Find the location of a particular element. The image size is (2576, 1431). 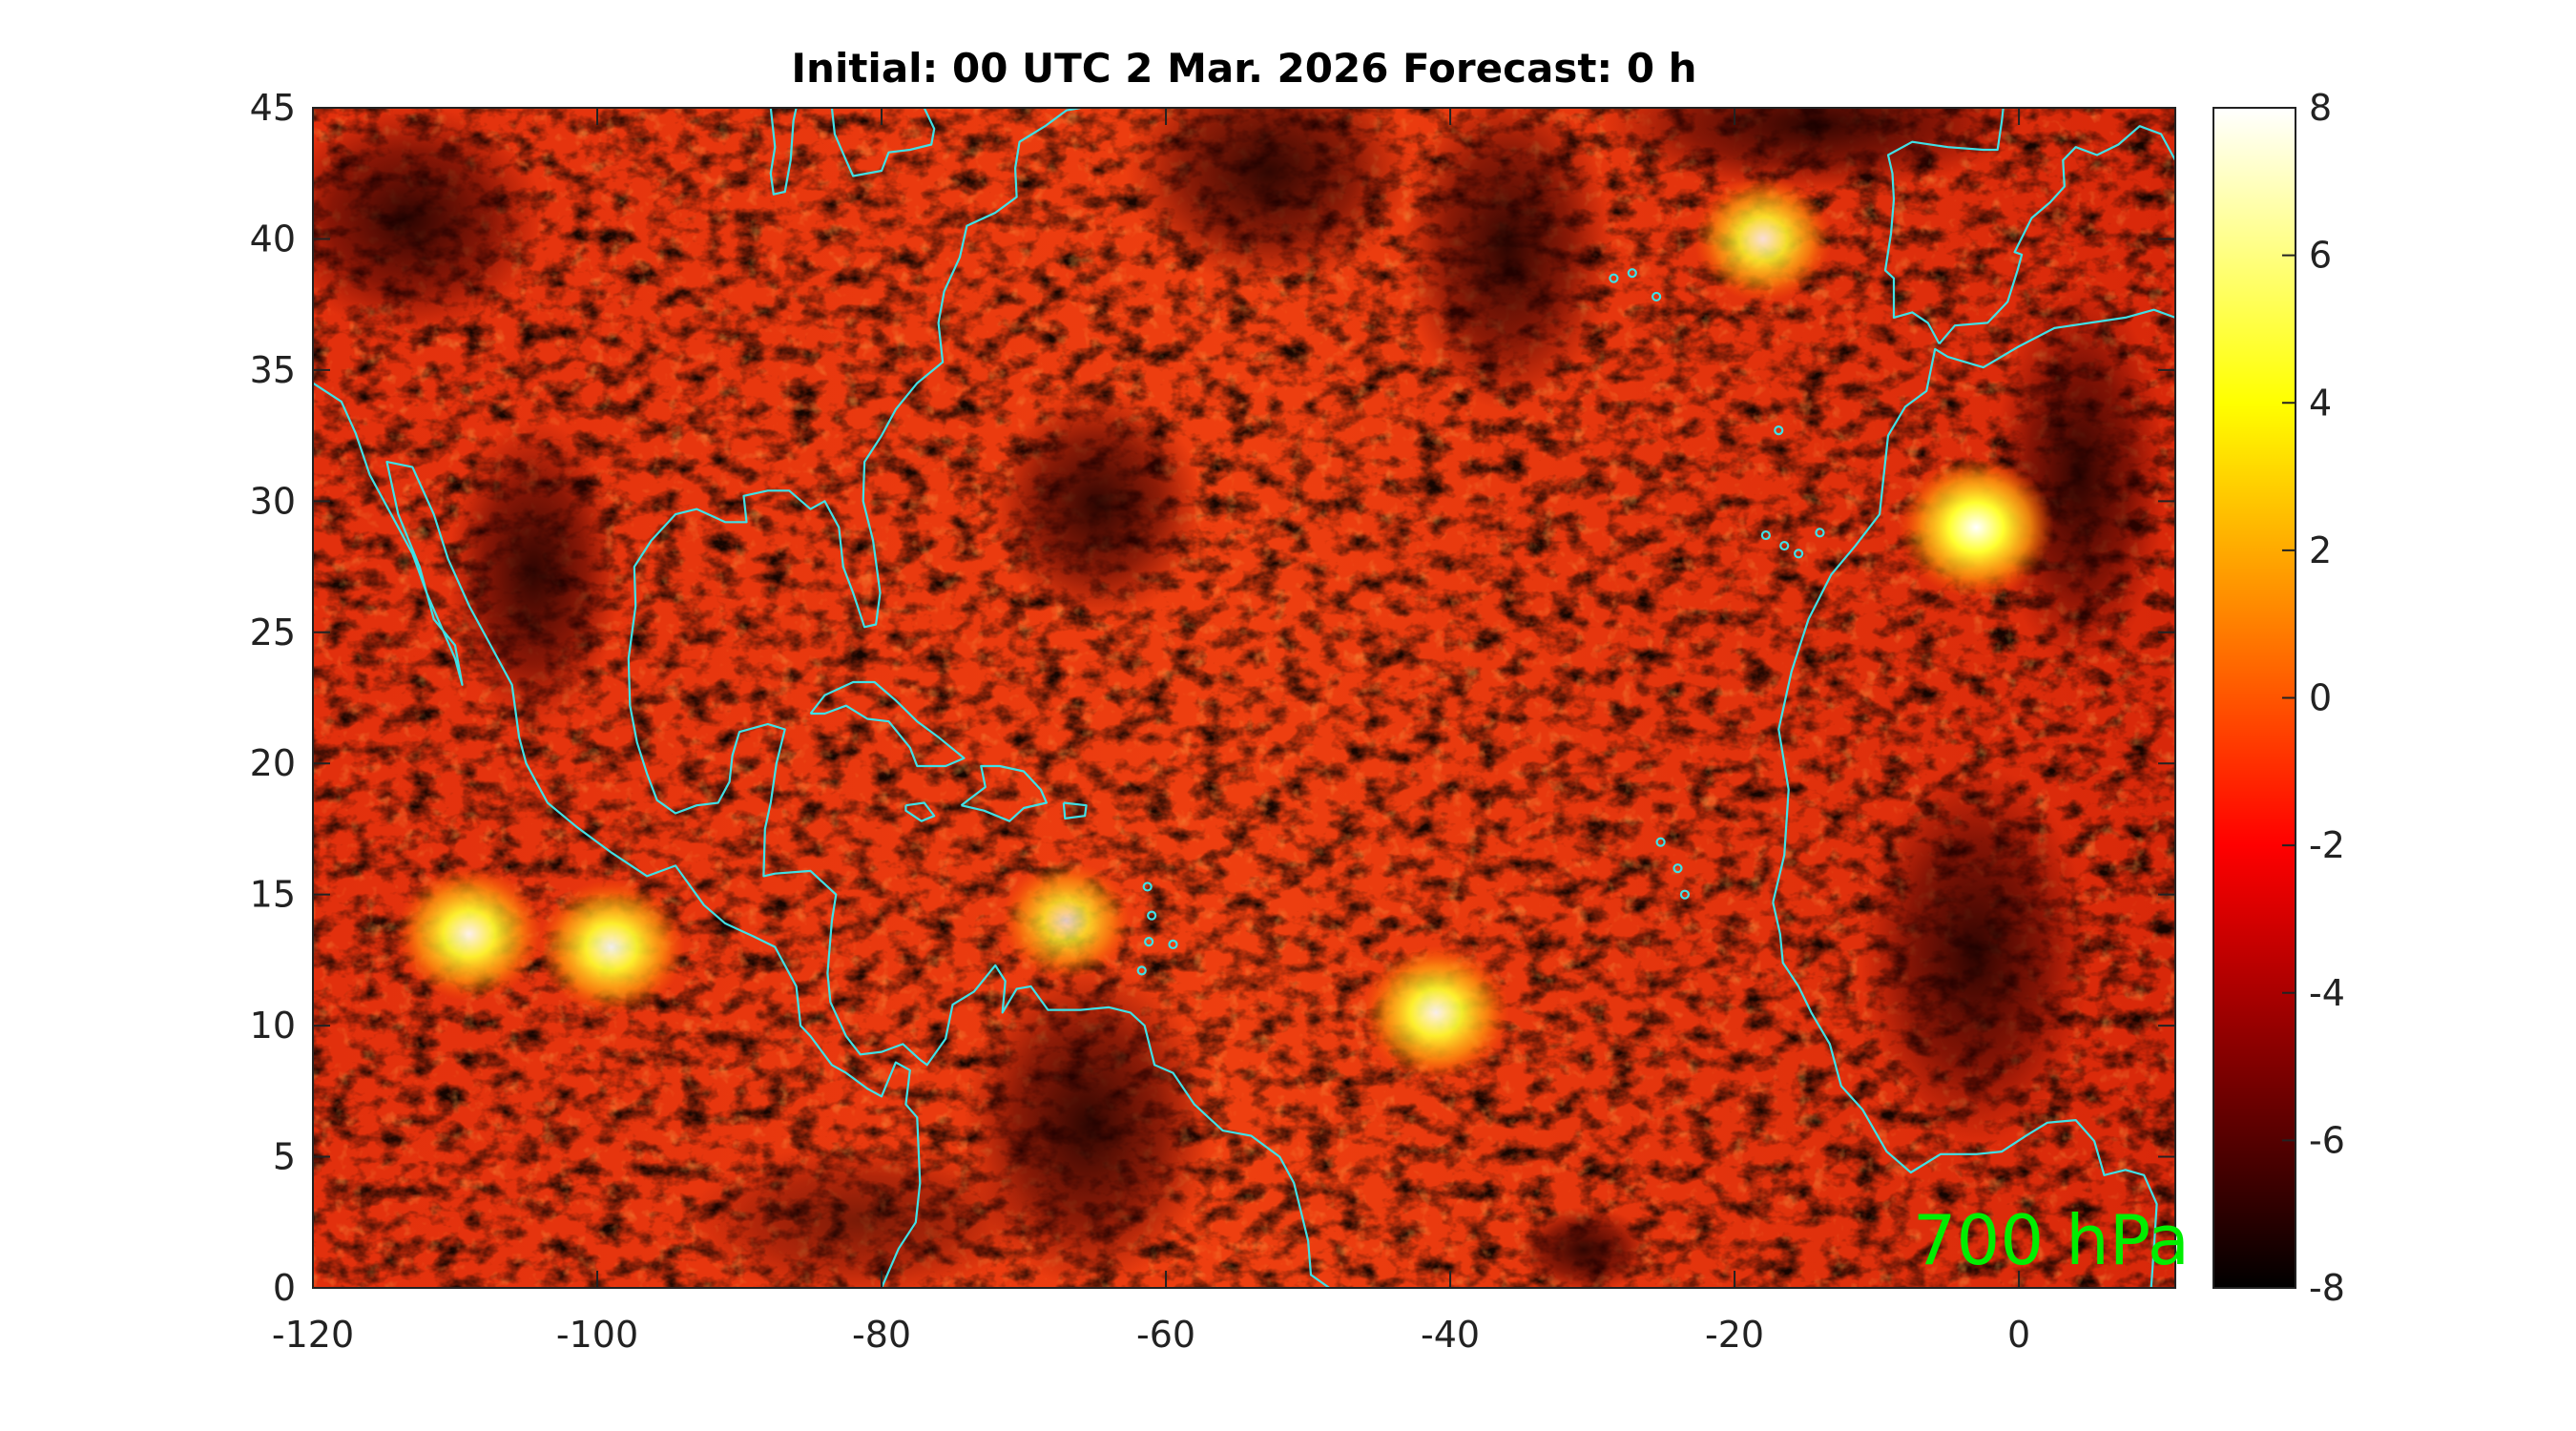

x-tick-label: -120 is located at coordinates (313, 1335).